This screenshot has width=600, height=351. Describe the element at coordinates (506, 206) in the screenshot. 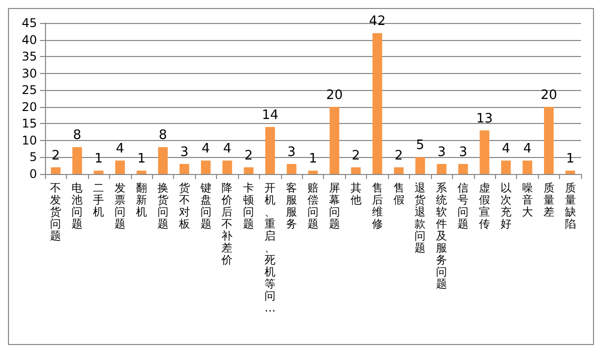

I see `x-tick-label: 以次充好` at that location.